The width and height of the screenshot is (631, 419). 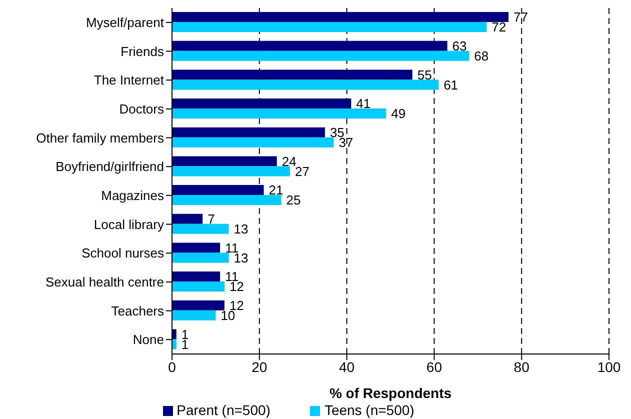 I want to click on y-tick-label: Other family members, so click(x=100, y=138).